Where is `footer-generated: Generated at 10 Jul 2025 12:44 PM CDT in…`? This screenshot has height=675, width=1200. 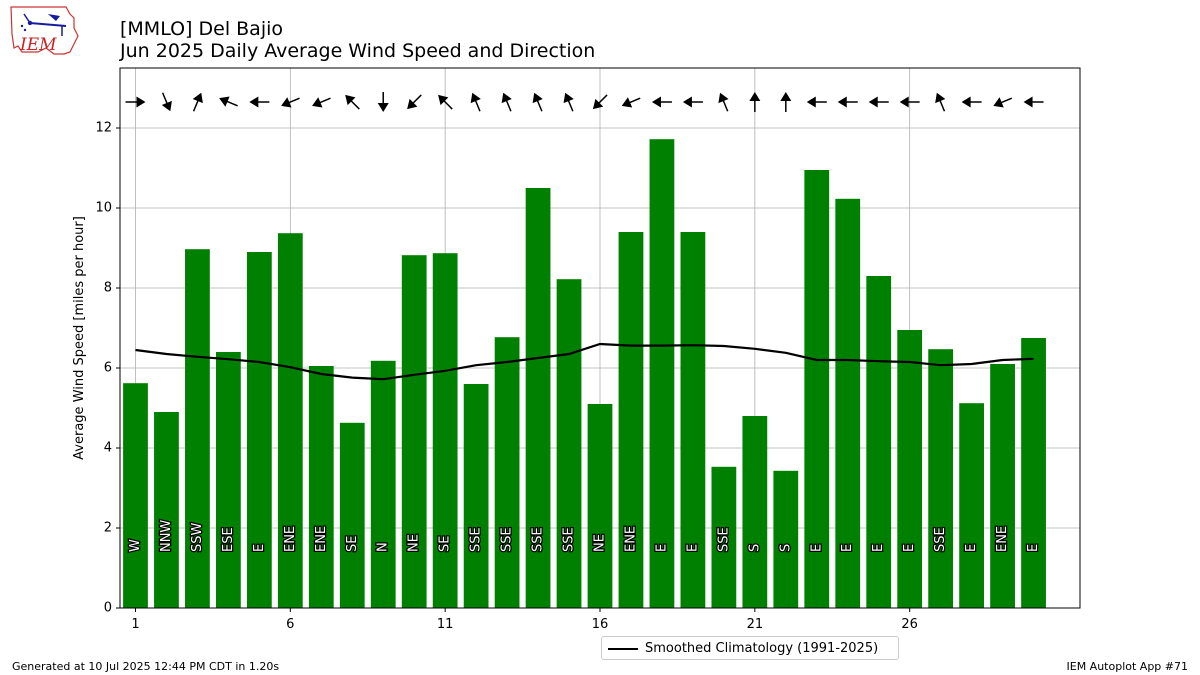
footer-generated: Generated at 10 Jul 2025 12:44 PM CDT in… is located at coordinates (146, 666).